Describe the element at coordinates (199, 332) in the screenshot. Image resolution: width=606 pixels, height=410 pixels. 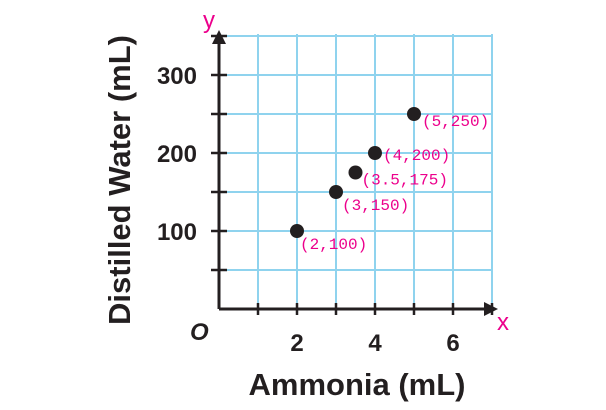
I see `origin-label: O` at that location.